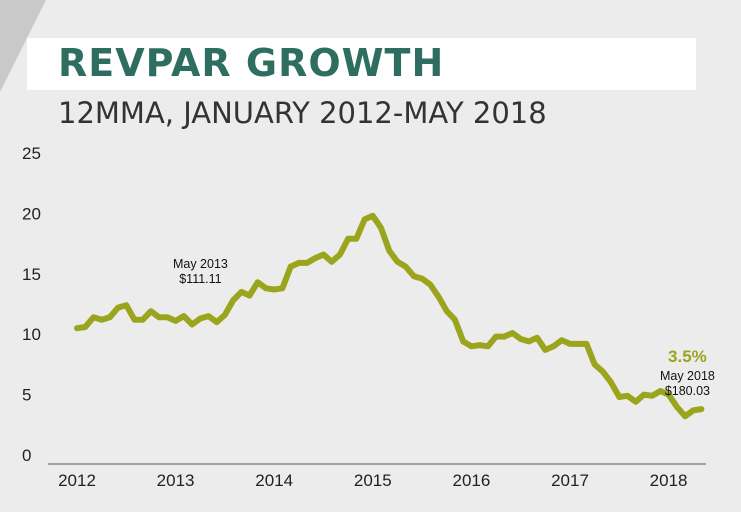 The height and width of the screenshot is (512, 741). I want to click on annotation-growth-value: 3.5%, so click(687, 356).